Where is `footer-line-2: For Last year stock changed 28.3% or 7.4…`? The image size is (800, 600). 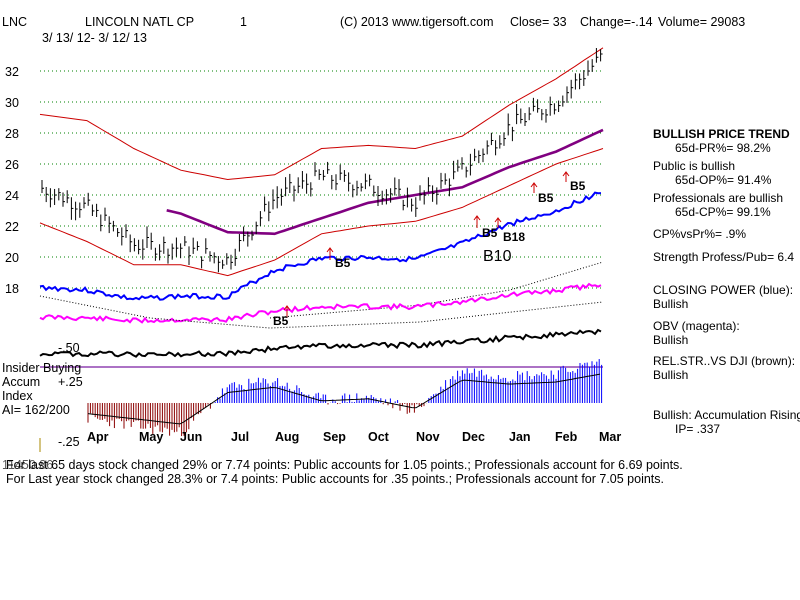
footer-line-2: For Last year stock changed 28.3% or 7.4… is located at coordinates (335, 479).